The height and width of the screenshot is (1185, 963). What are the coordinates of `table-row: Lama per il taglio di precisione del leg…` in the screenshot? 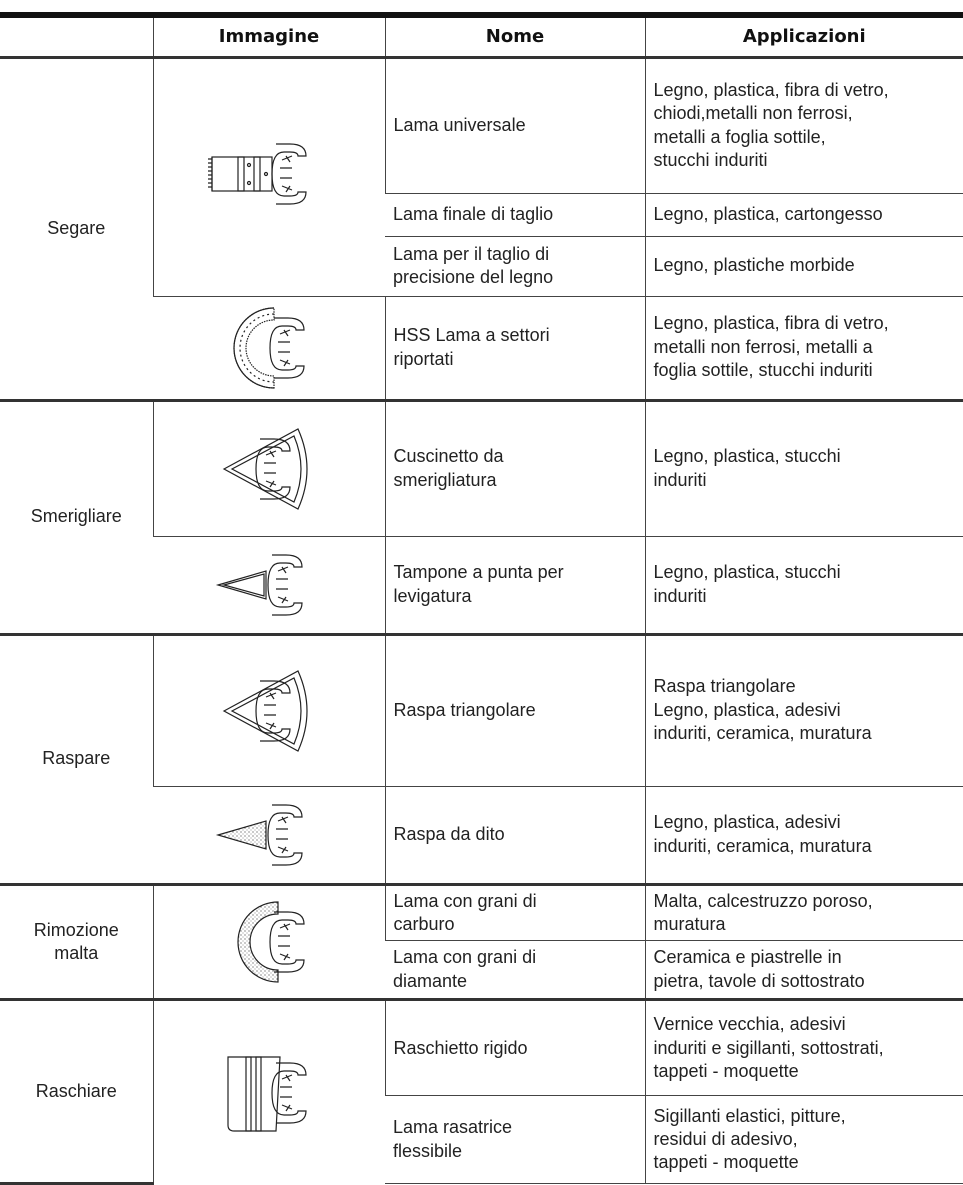 It's located at (481, 265).